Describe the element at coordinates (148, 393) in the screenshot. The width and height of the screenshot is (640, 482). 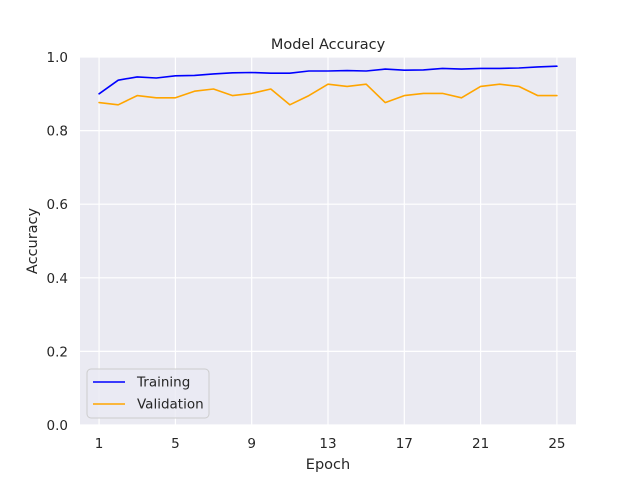
I see `legend: Training Validation` at that location.